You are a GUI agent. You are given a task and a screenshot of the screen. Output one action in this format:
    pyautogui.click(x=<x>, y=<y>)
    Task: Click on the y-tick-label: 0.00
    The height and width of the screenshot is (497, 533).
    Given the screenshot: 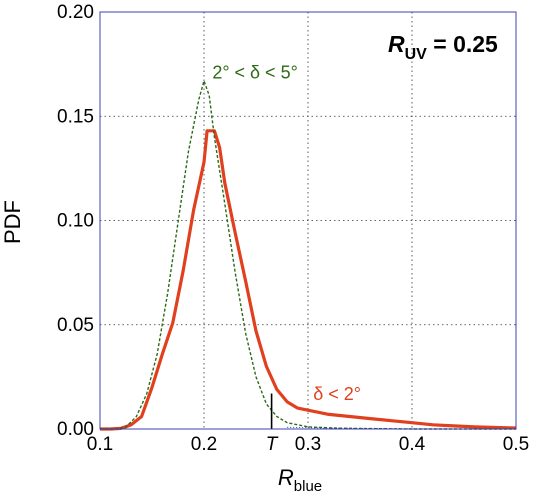 What is the action you would take?
    pyautogui.click(x=75, y=429)
    